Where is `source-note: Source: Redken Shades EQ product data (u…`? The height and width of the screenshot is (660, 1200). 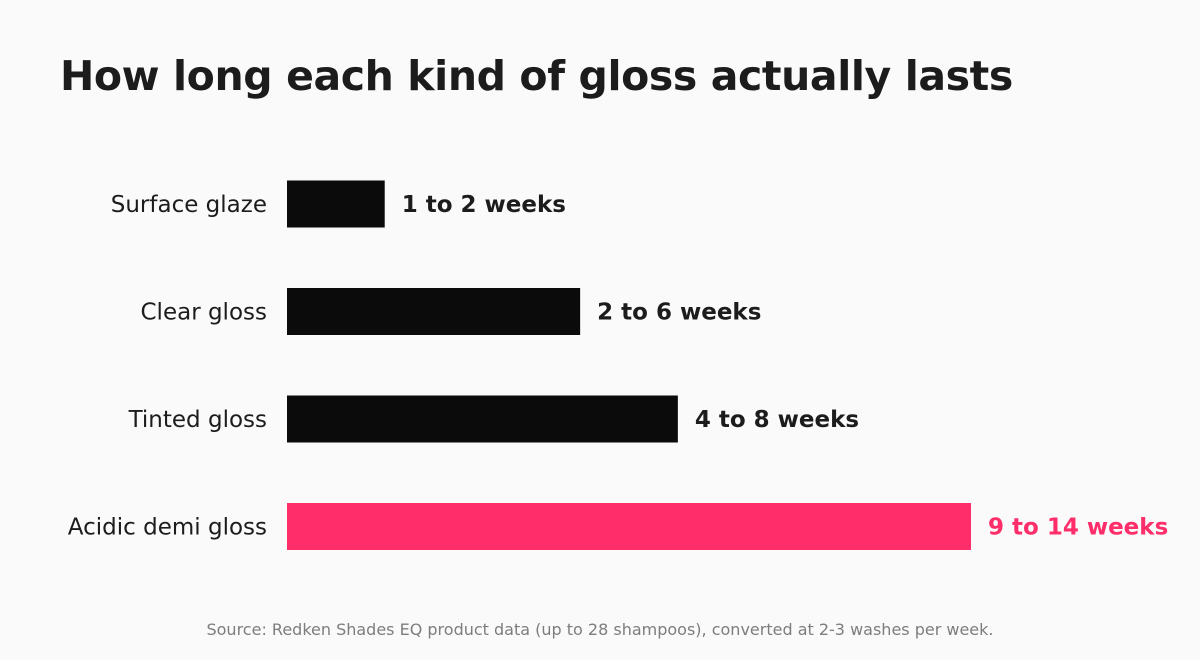 source-note: Source: Redken Shades EQ product data (u… is located at coordinates (600, 629).